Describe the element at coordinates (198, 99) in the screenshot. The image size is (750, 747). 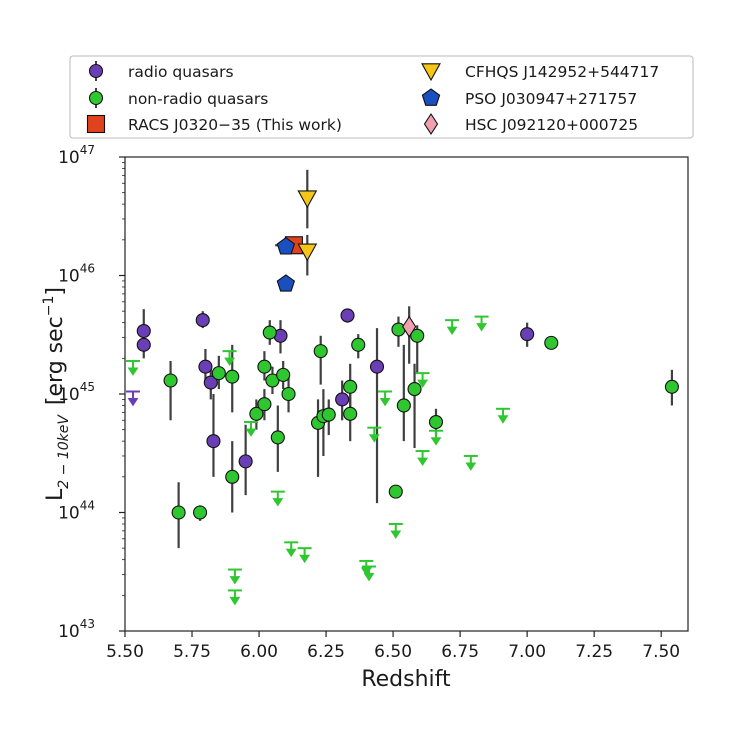
I see `legend-label: non-radio quasars` at that location.